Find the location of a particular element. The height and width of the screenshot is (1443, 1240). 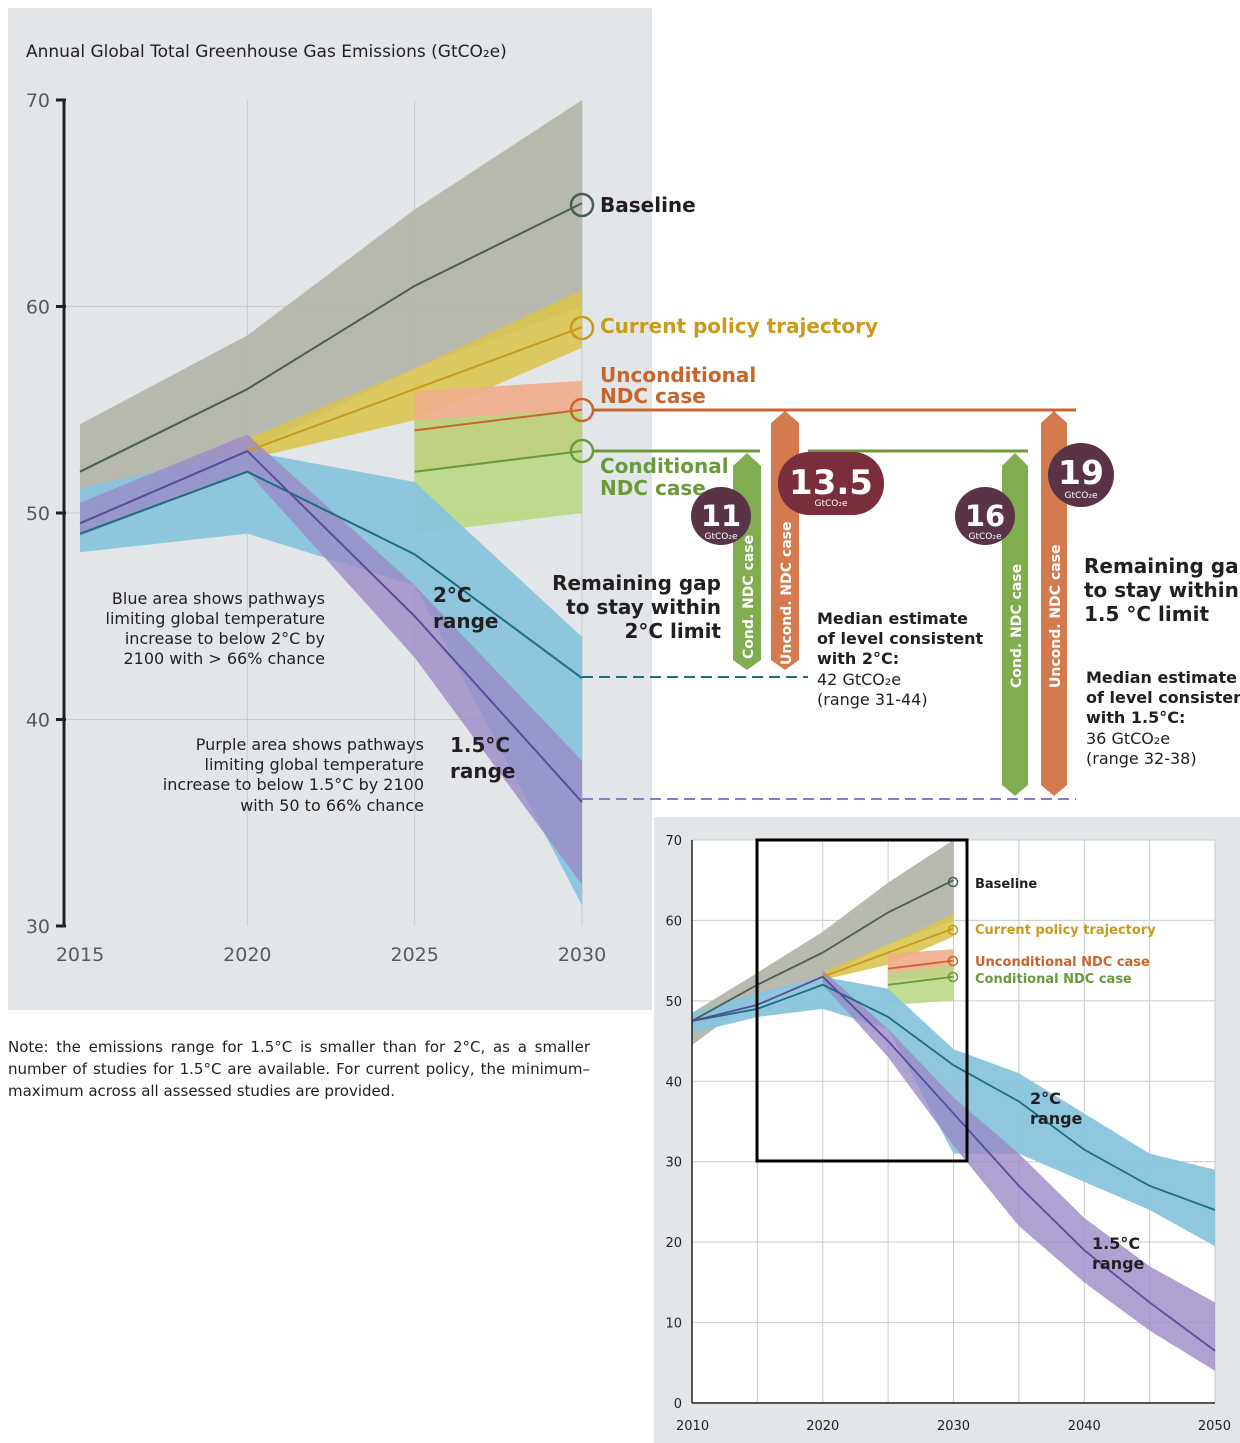

range-2c-label-line2: range is located at coordinates (465, 621).